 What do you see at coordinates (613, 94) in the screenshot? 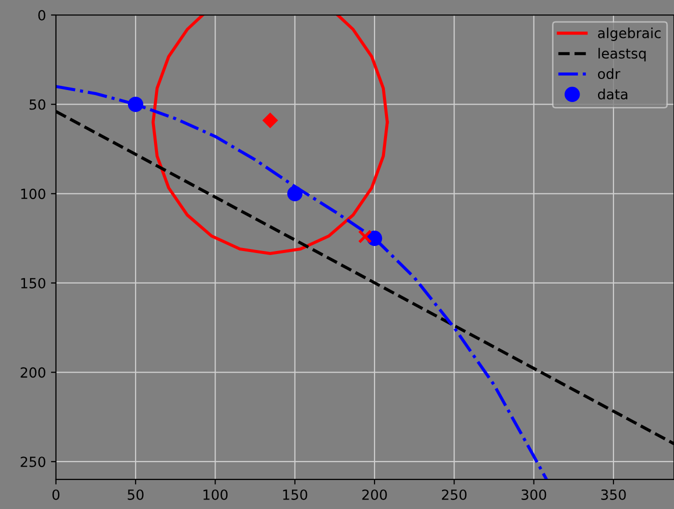
I see `legend-label: data` at bounding box center [613, 94].